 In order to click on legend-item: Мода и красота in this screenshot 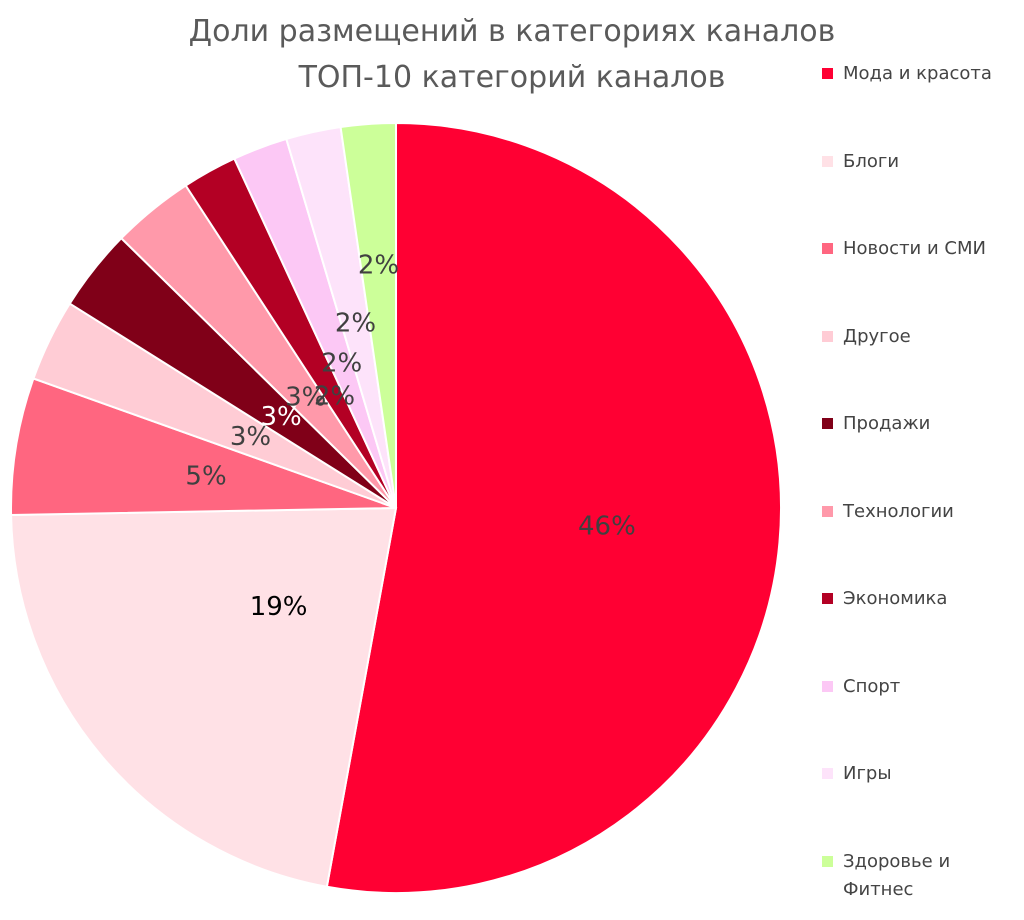, I will do `click(922, 74)`.